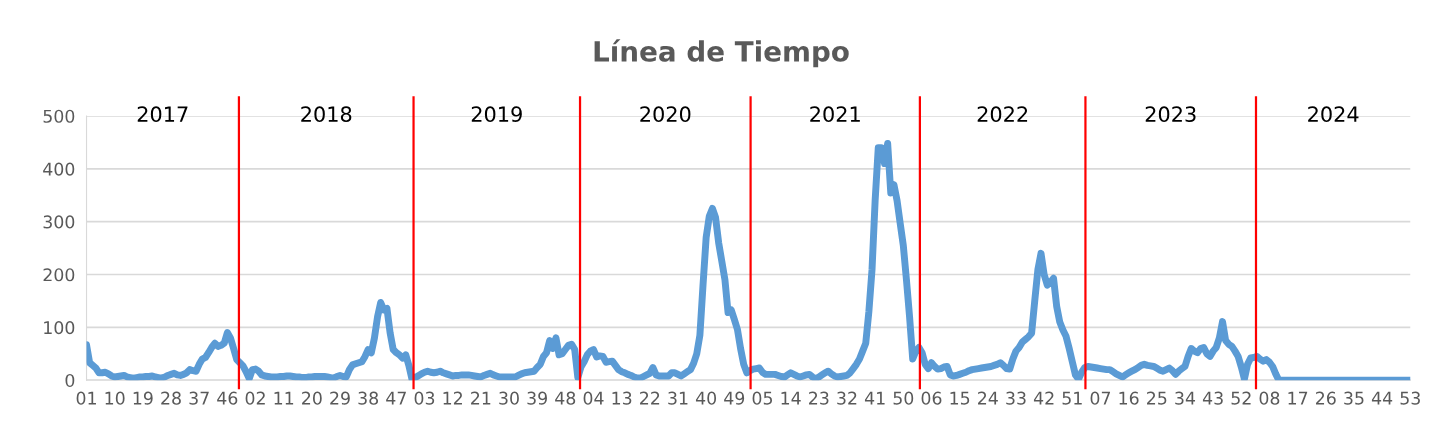  I want to click on x-tick-label: 16, so click(1129, 398).